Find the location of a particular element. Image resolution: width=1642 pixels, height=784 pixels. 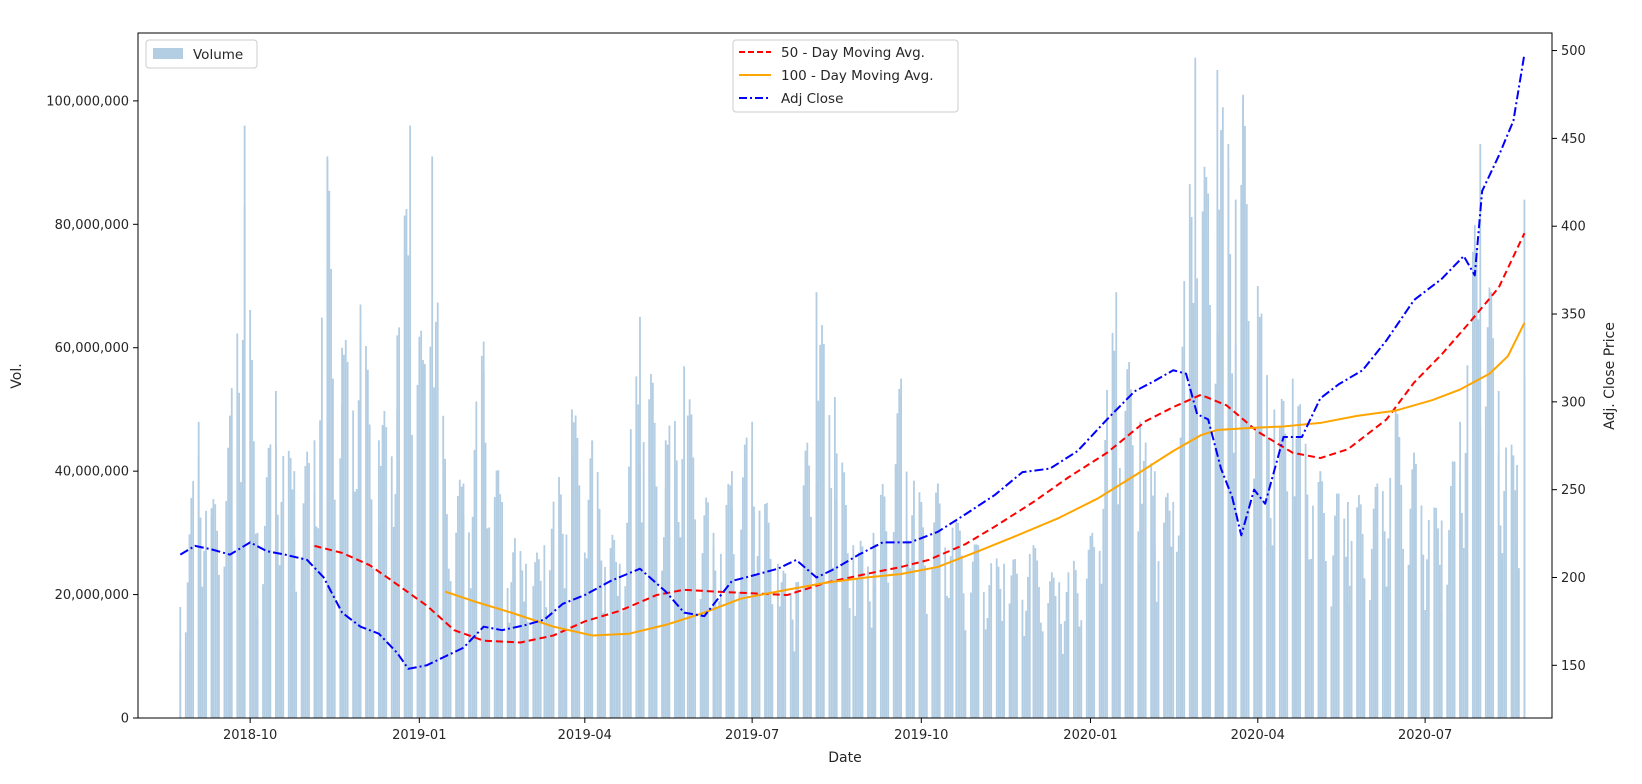

y2-tick-label: 300 is located at coordinates (1573, 402).